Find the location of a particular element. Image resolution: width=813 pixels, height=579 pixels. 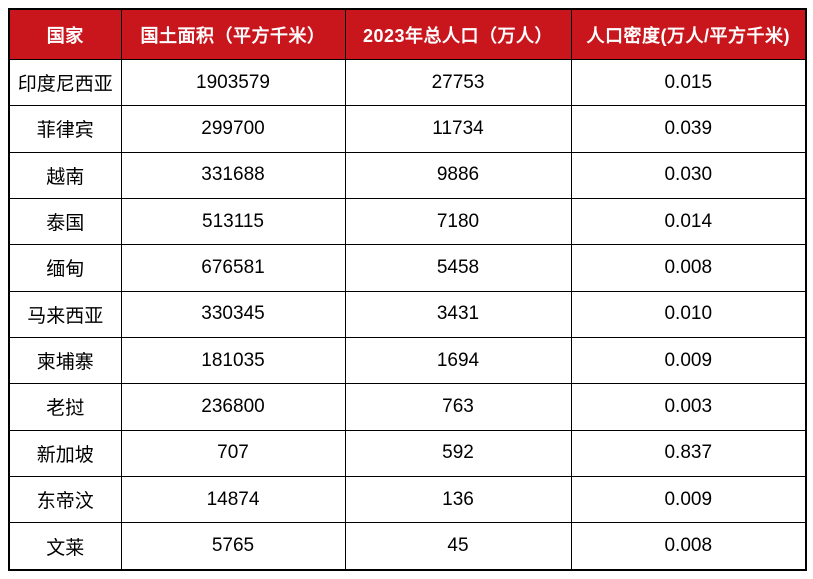

value-cell: 1694 is located at coordinates (458, 360).